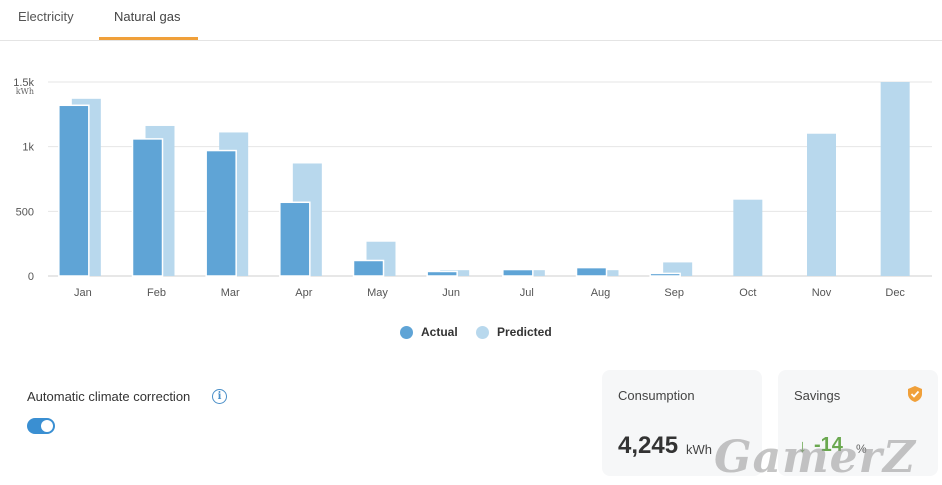 This screenshot has height=485, width=942. I want to click on tab-bar: Electricity Natural gas, so click(471, 20).